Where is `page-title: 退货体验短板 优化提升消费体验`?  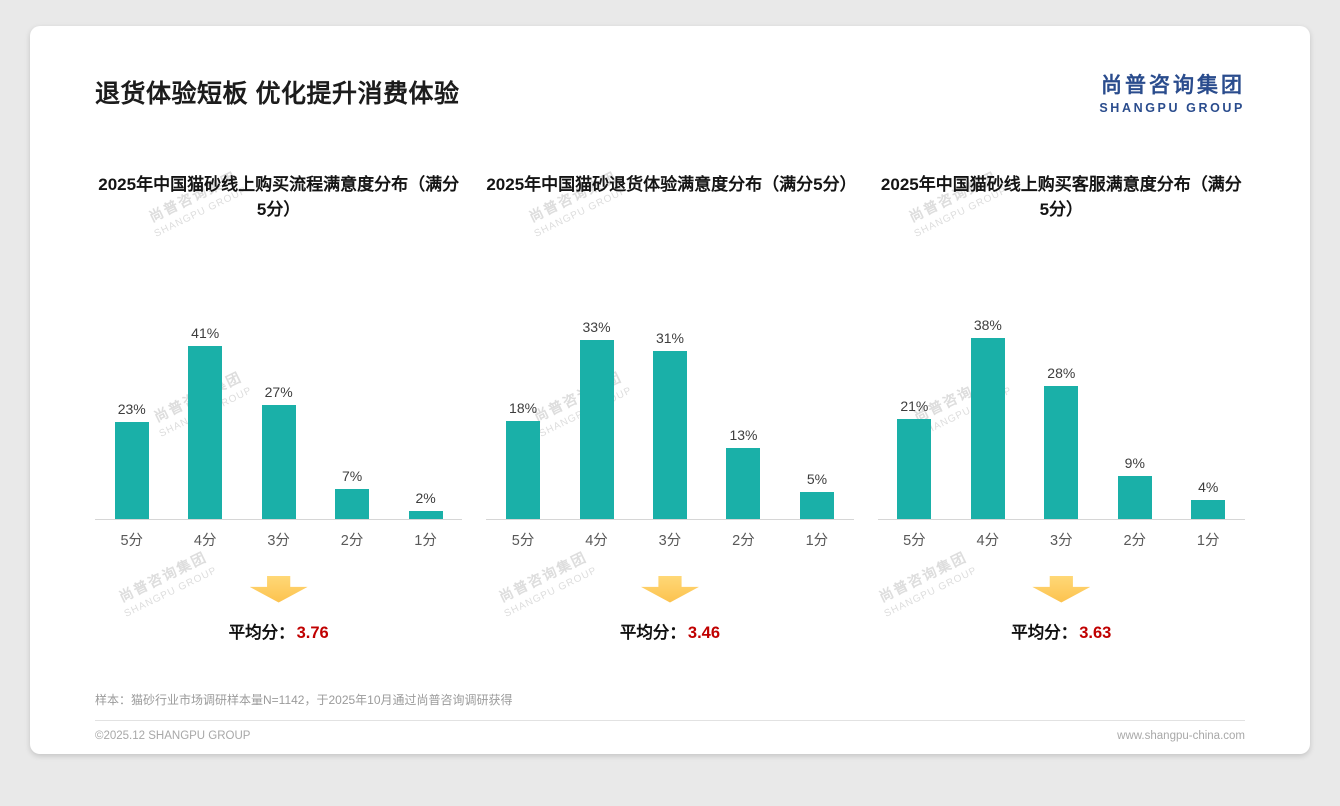
page-title: 退货体验短板 优化提升消费体验 is located at coordinates (277, 94).